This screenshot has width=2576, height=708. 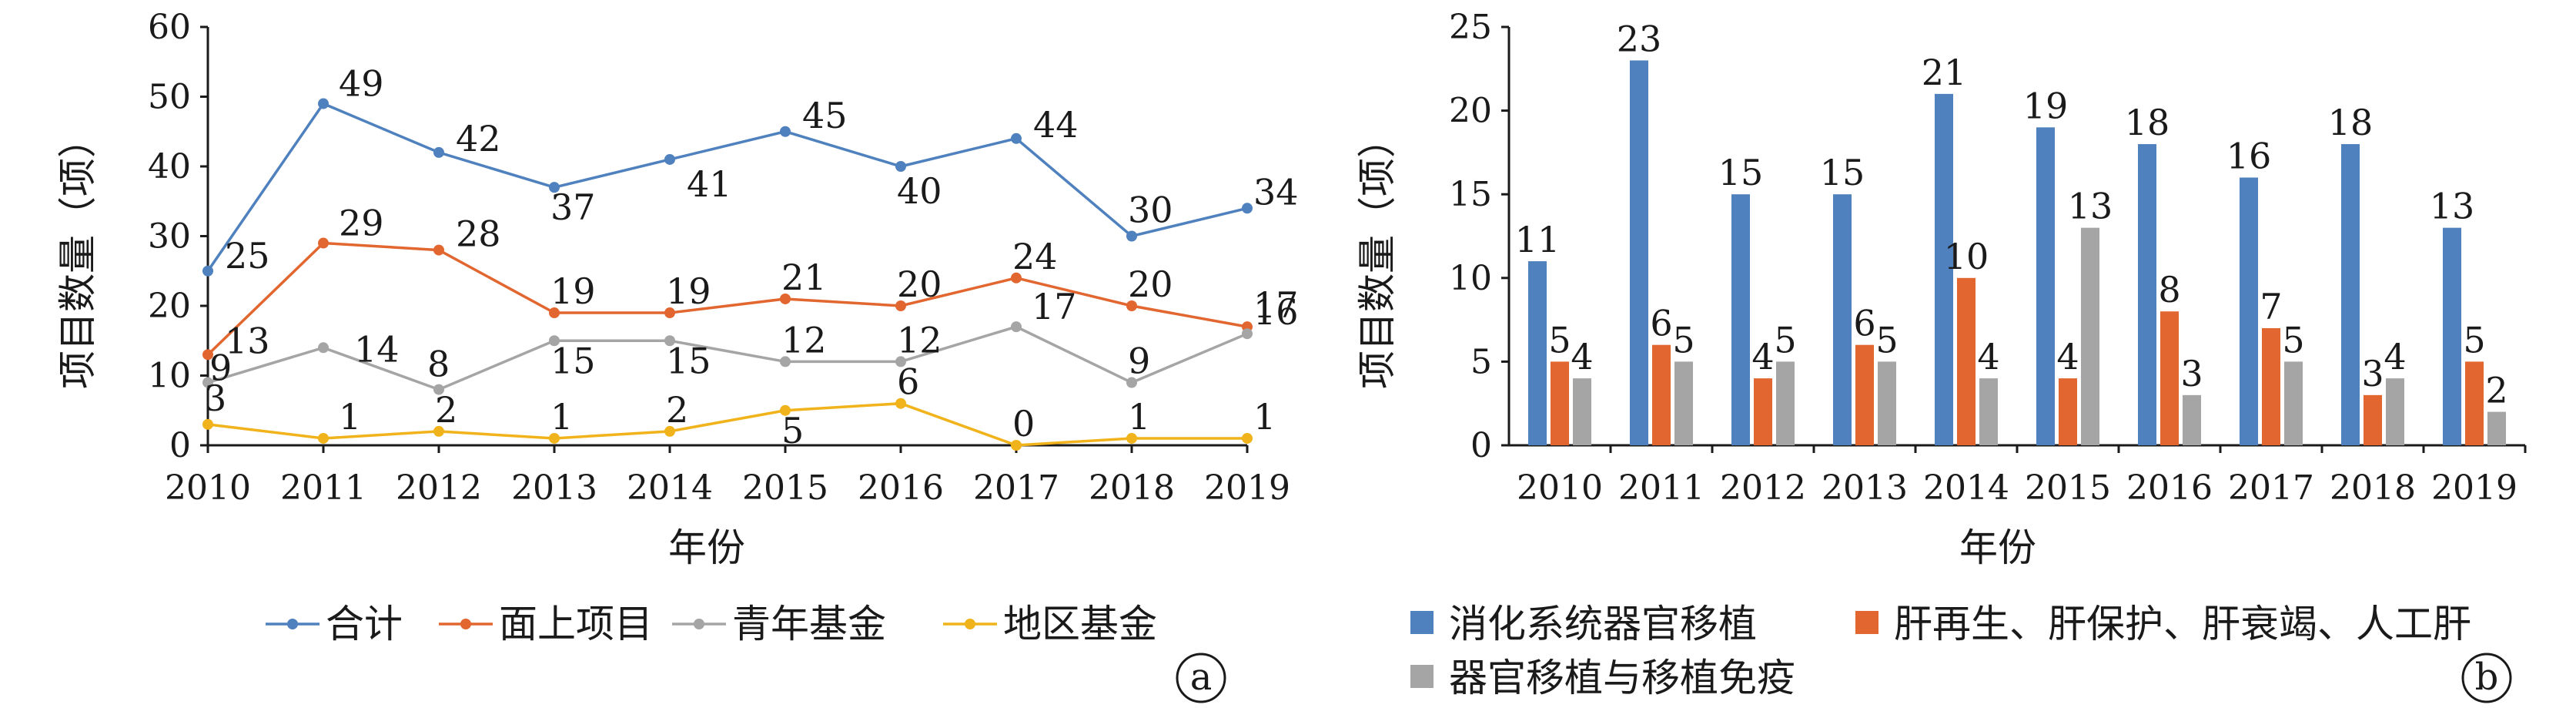 I want to click on x-tick-label: 2019, so click(x=2474, y=488).